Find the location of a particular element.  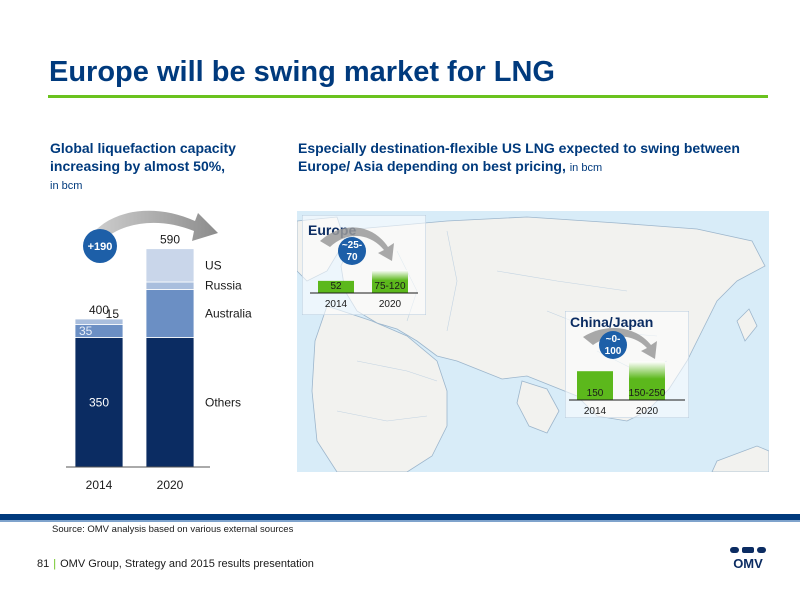

china-japan-swing-annotation-line1: ~0- is located at coordinates (613, 339).